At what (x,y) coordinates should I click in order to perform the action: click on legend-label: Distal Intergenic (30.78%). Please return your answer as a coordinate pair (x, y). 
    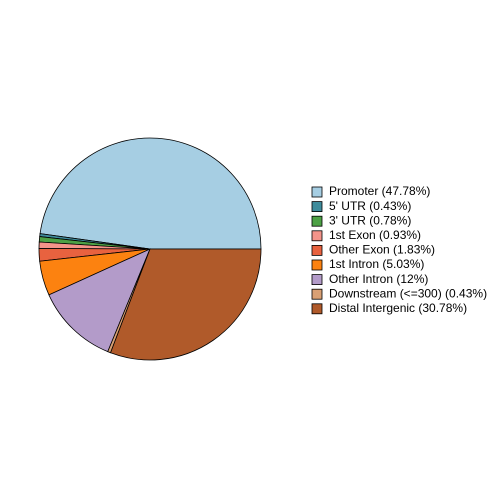
    Looking at the image, I should click on (398, 308).